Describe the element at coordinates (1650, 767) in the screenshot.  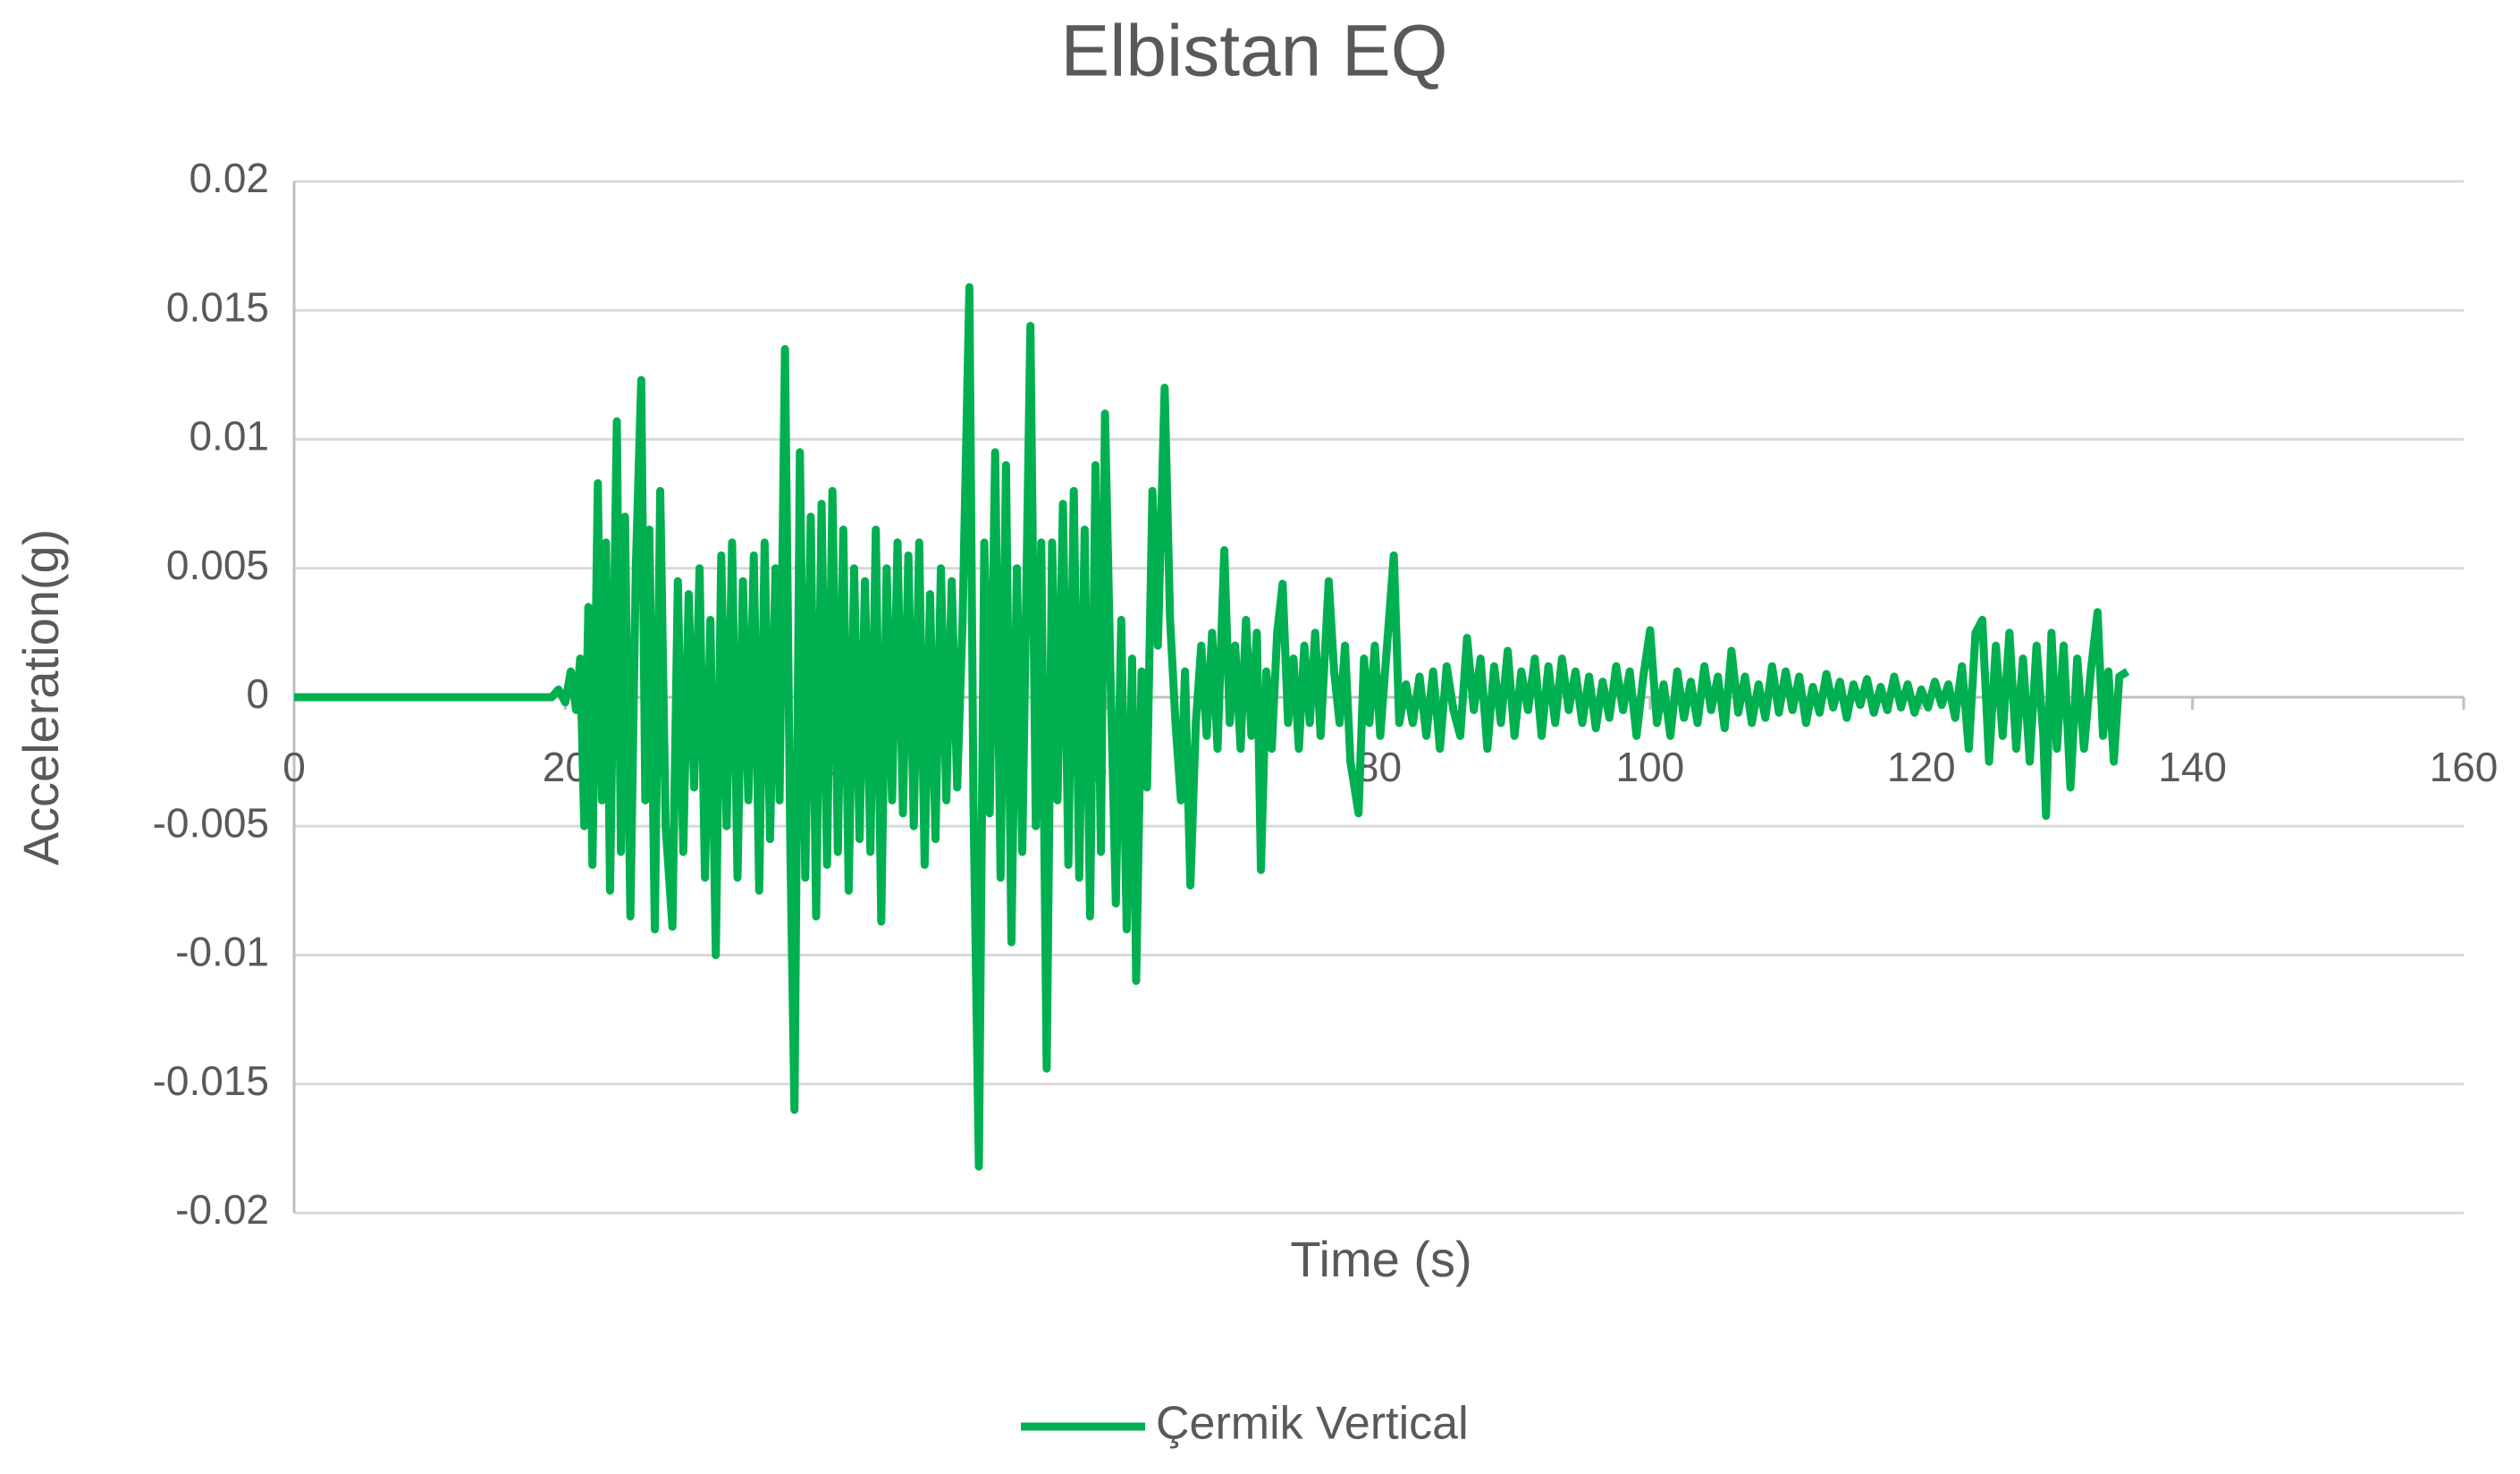
I see `x-tick-label: 100` at that location.